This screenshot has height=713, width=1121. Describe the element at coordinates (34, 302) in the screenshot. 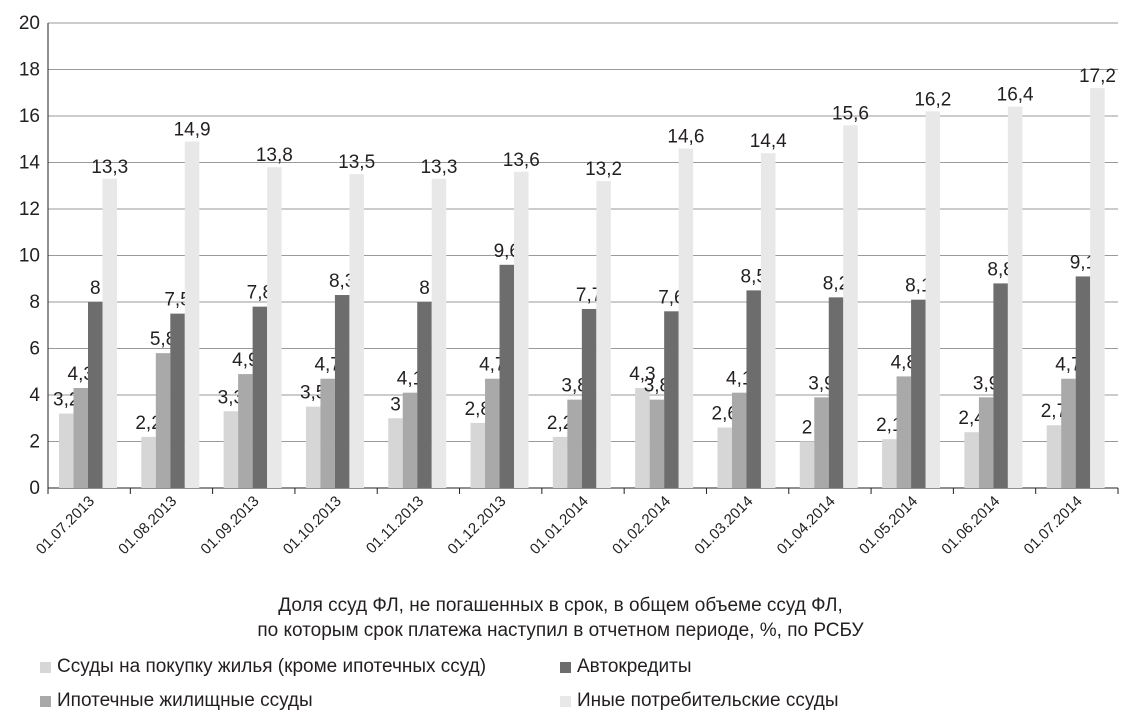

I see `y-tick-label: 8` at that location.